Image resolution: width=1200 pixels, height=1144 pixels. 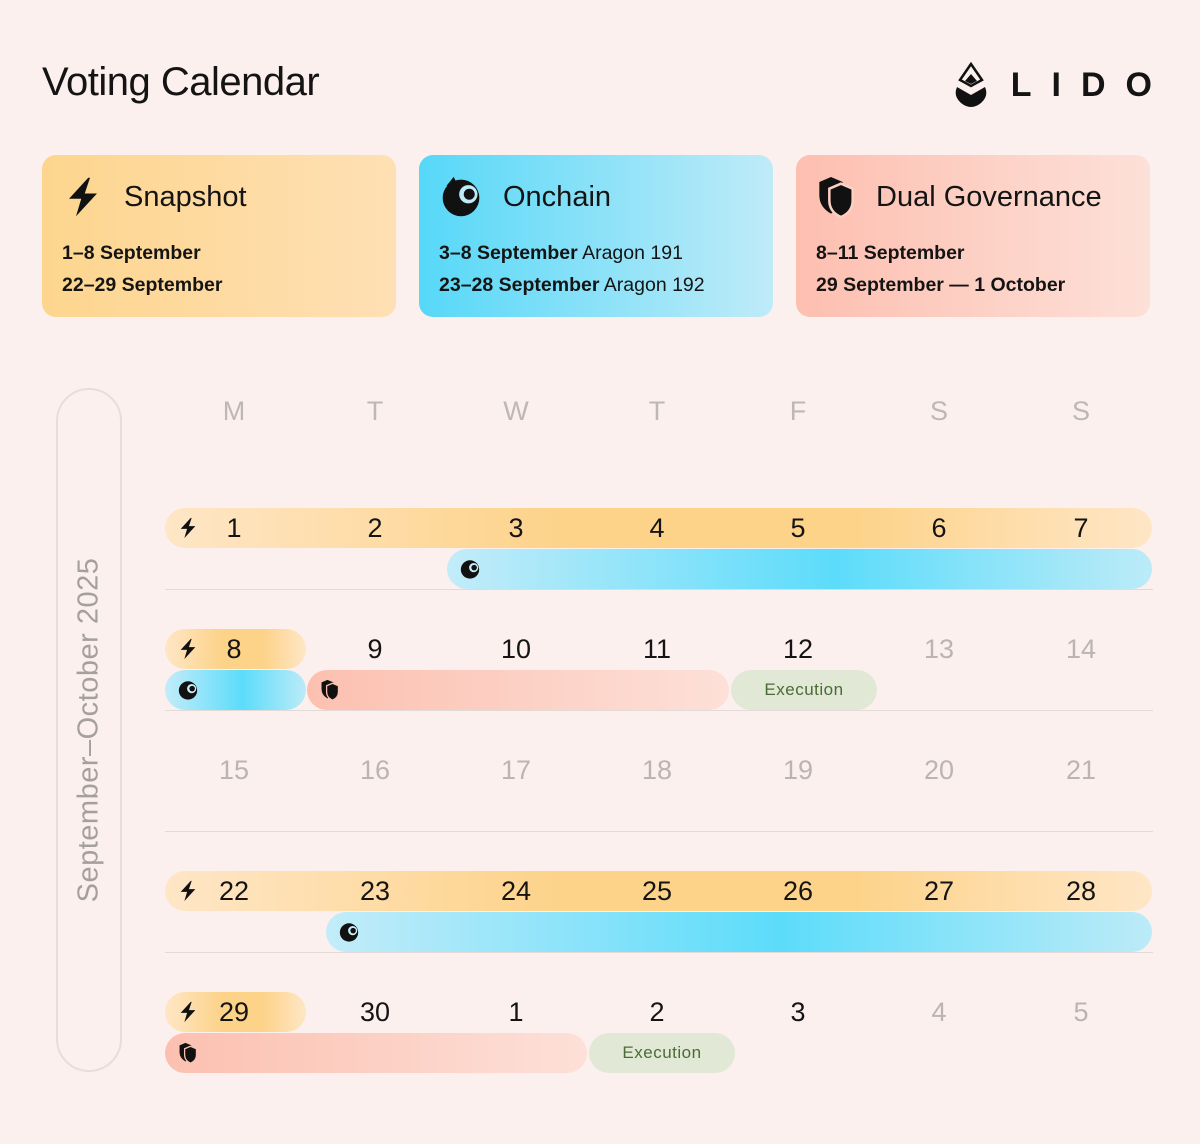 I want to click on calendar-day: 26, so click(x=798, y=891).